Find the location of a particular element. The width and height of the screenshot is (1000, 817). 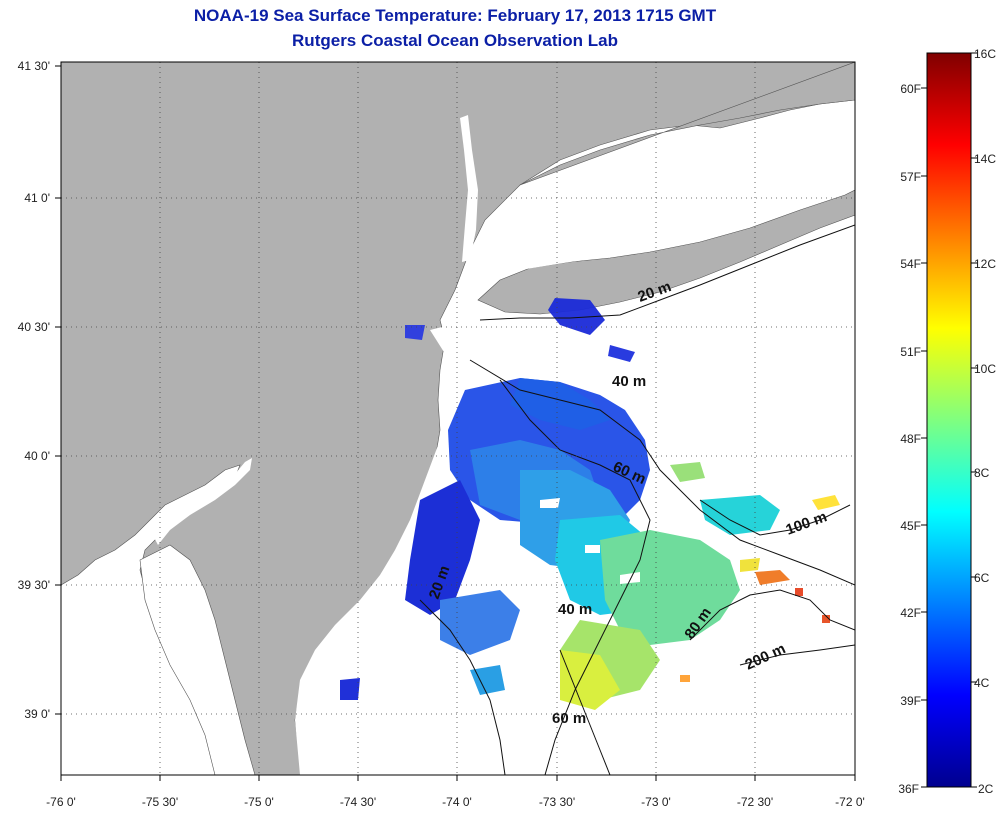

y-tick-label: 40 30' is located at coordinates (34, 327).